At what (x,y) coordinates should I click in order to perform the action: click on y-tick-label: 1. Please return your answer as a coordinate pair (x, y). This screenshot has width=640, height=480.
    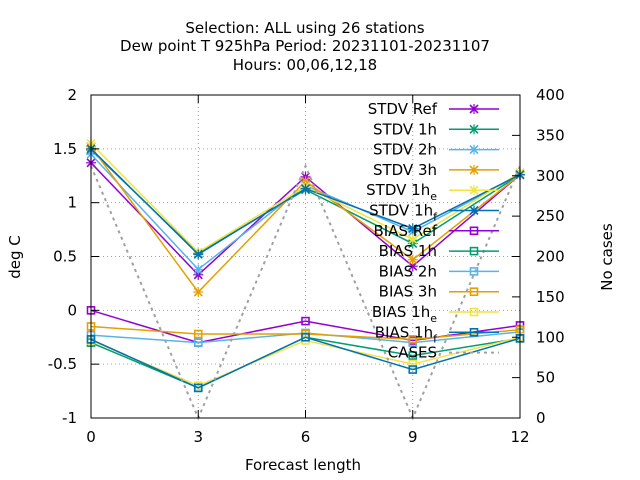
    Looking at the image, I should click on (72, 203).